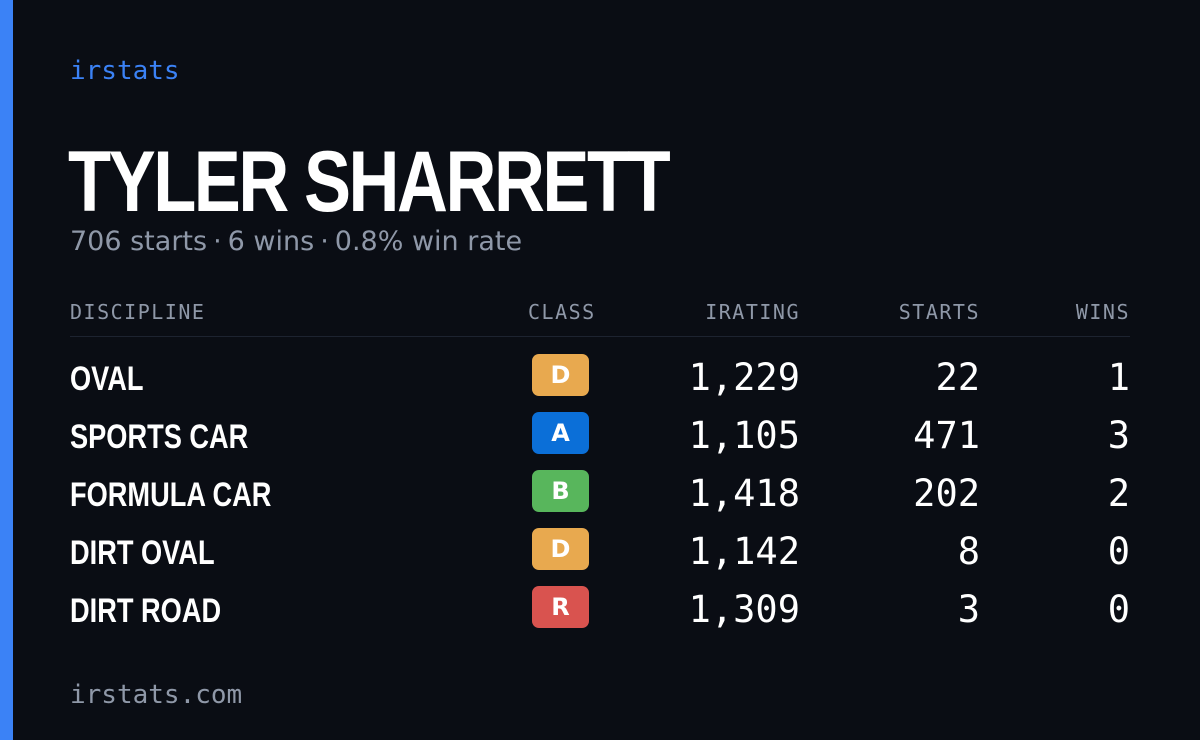 This screenshot has width=1200, height=740. Describe the element at coordinates (1102, 312) in the screenshot. I see `header-wins: WINS` at that location.